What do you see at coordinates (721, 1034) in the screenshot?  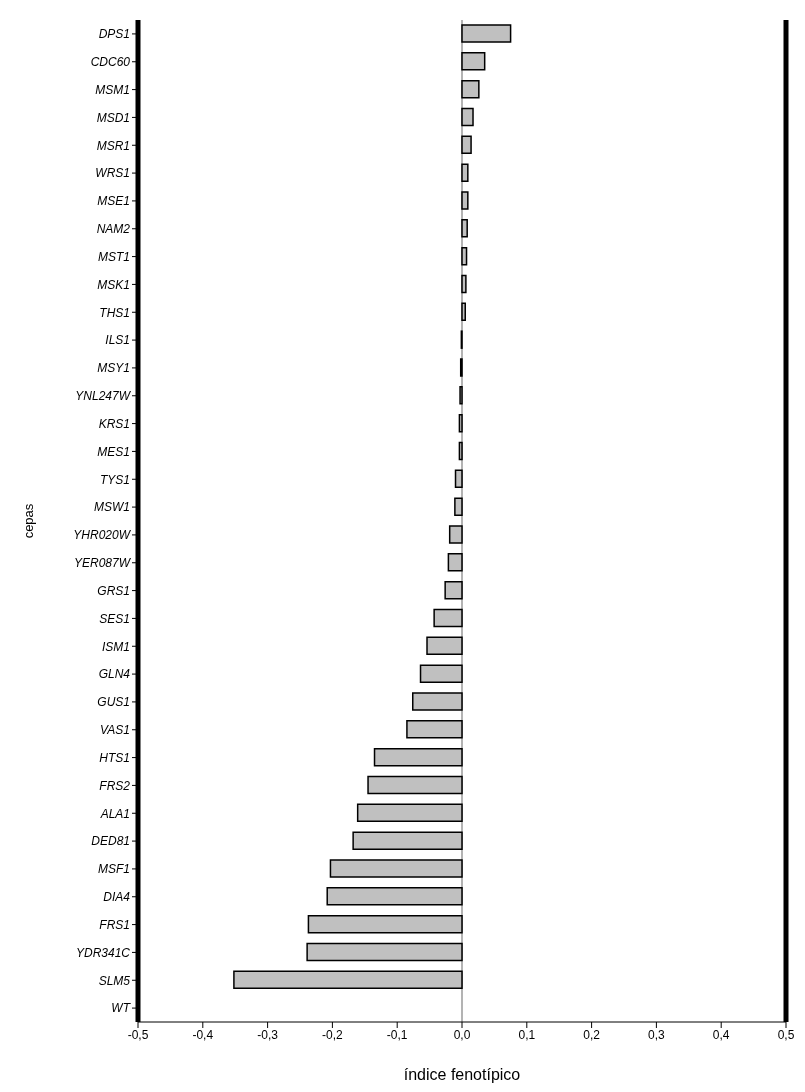 I see `x-tick-label: 0,4` at bounding box center [721, 1034].